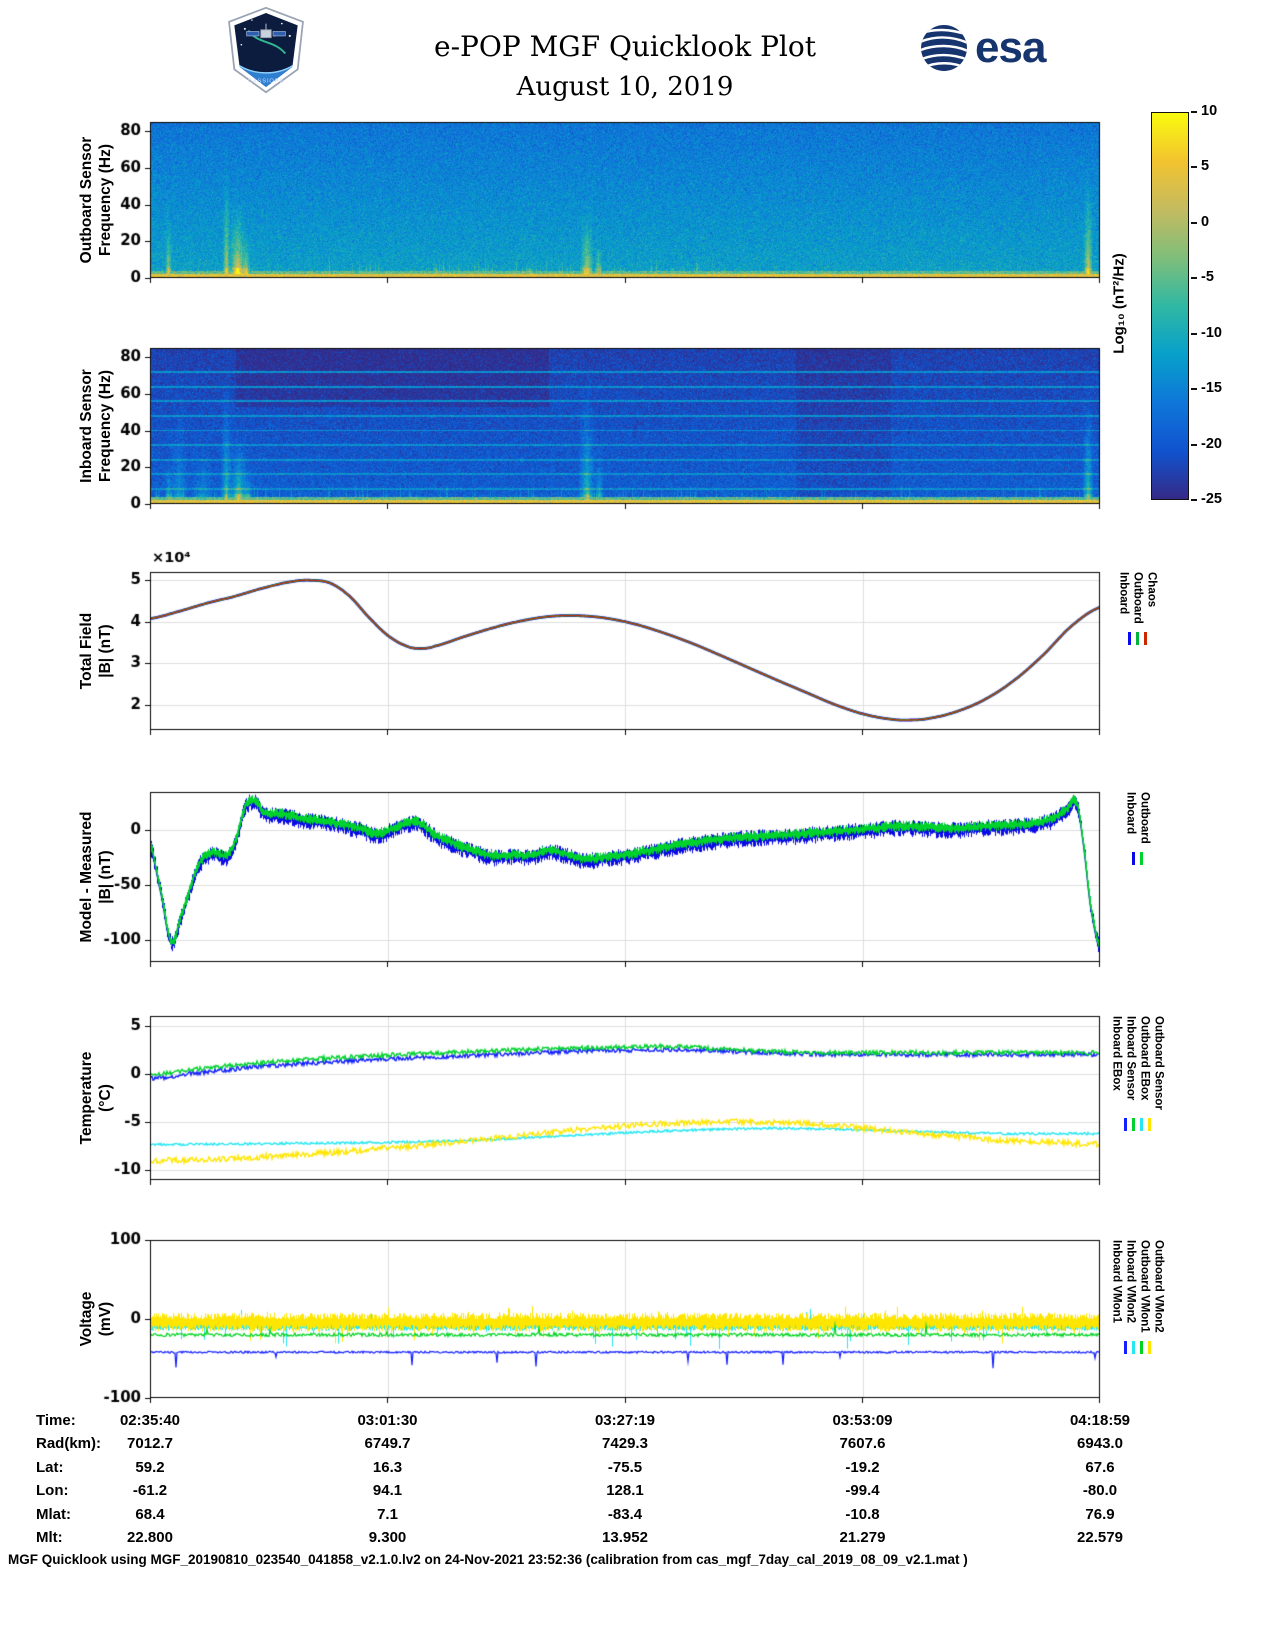  I want to click on esa-logo: esa, so click(983, 47).